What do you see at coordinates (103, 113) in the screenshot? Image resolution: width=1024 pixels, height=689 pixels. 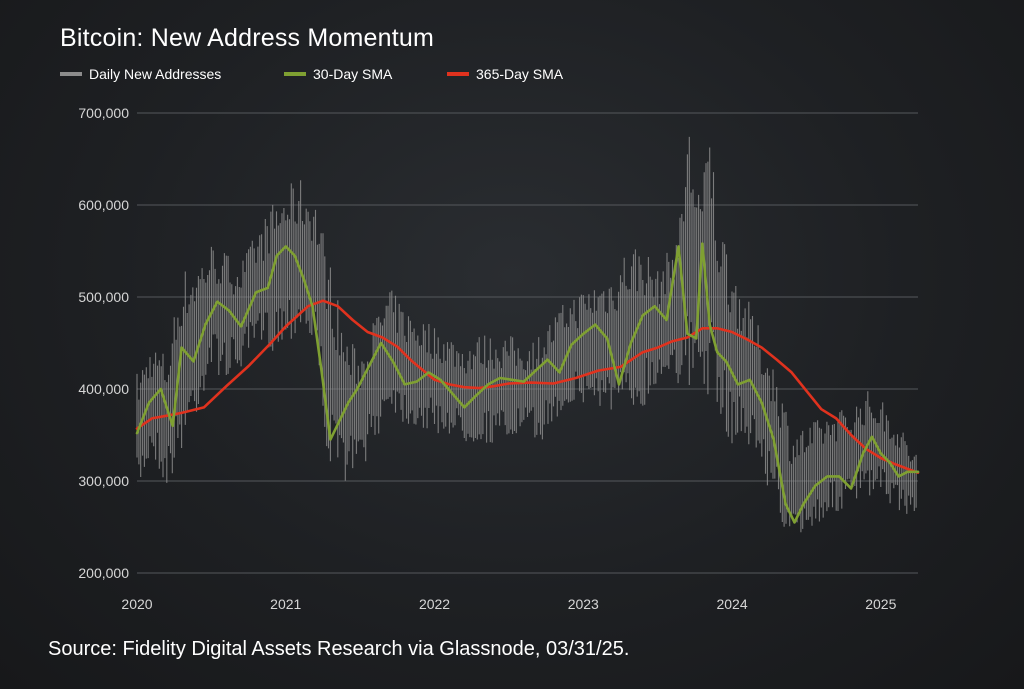 I see `y-tick-label: 700,000` at bounding box center [103, 113].